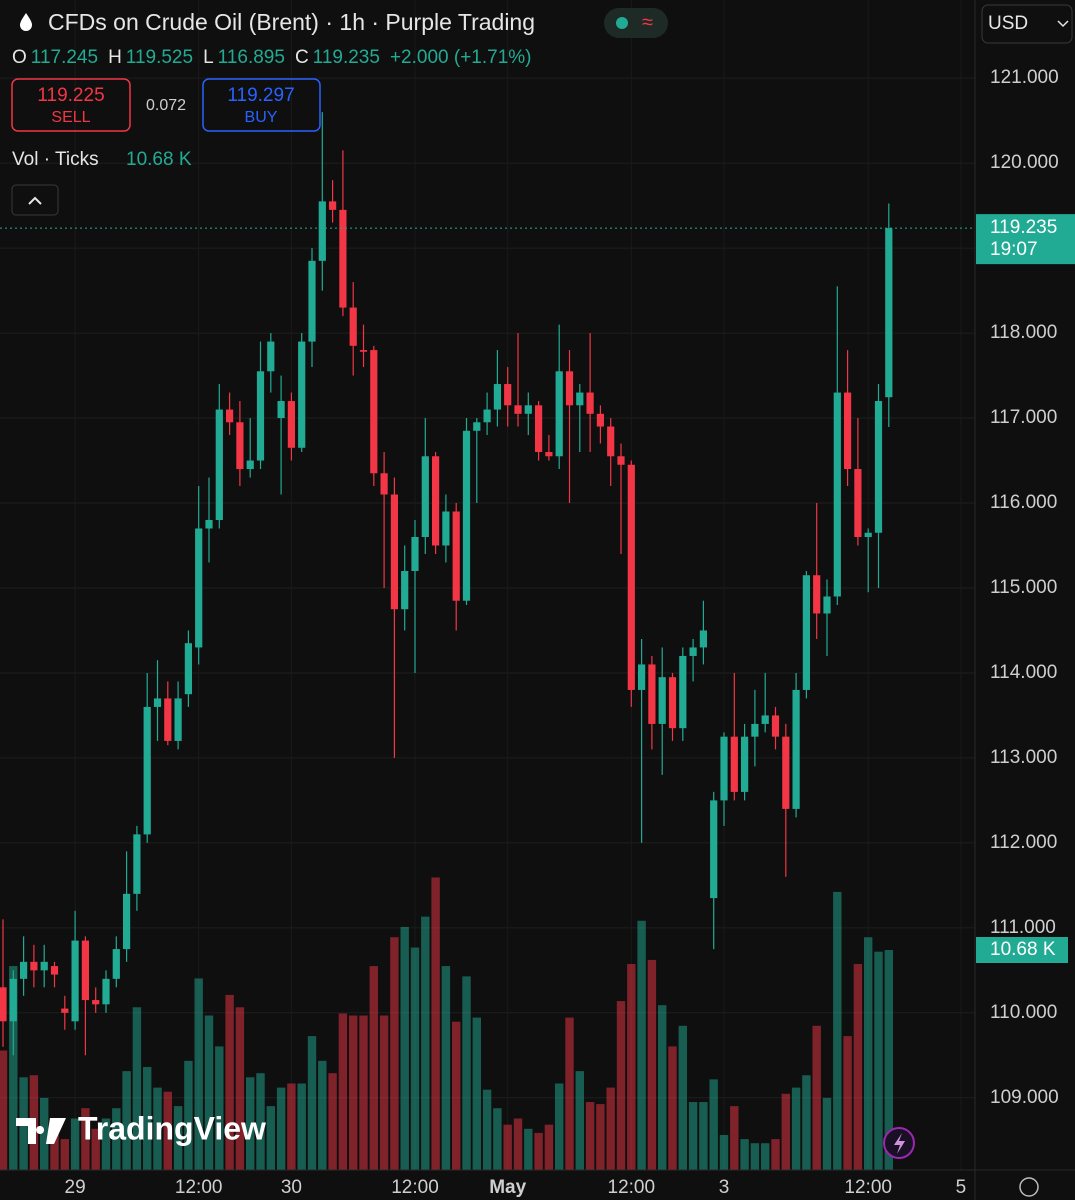 This screenshot has height=1200, width=1075. What do you see at coordinates (622, 23) in the screenshot?
I see `market-open-dot` at bounding box center [622, 23].